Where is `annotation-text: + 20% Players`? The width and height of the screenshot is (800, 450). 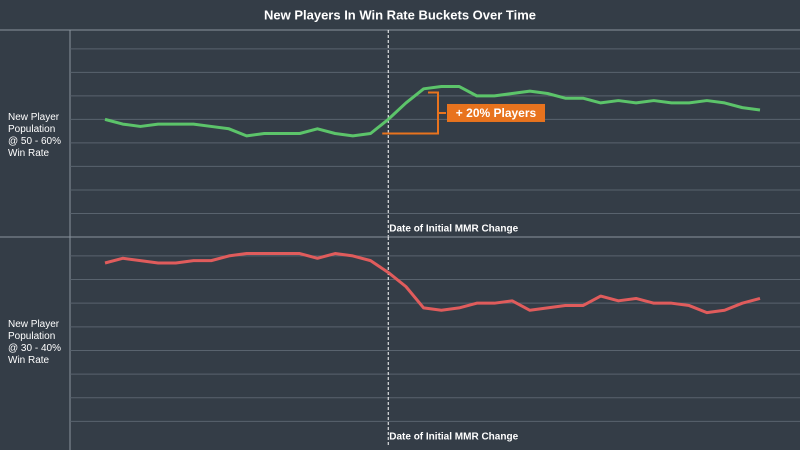
annotation-text: + 20% Players is located at coordinates (496, 113).